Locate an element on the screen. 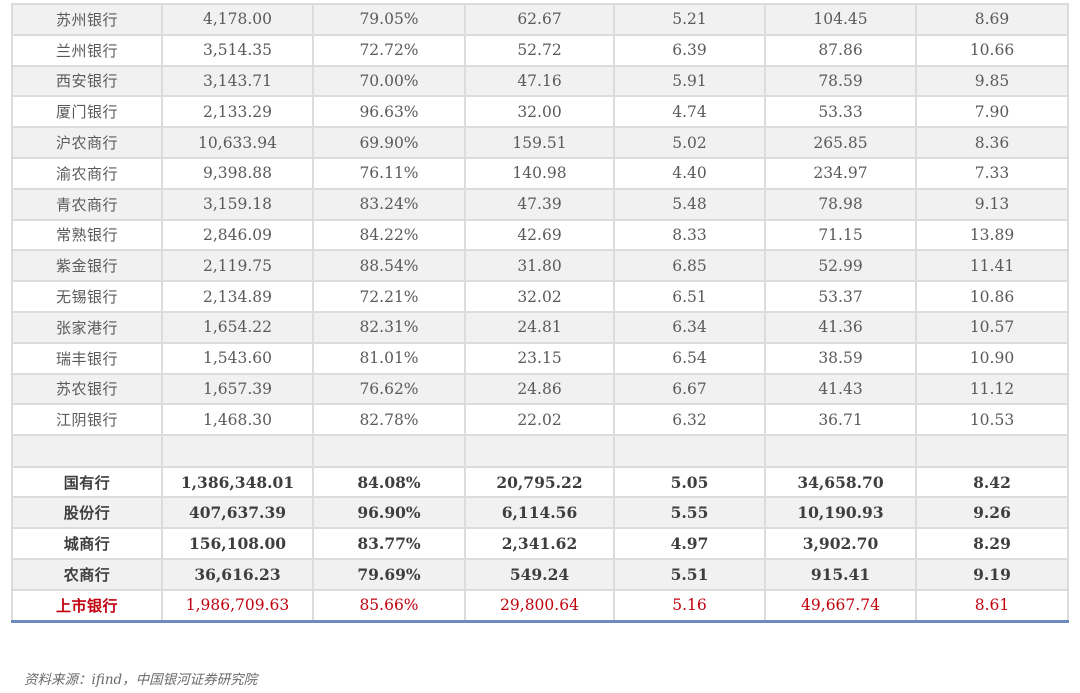  data-cell: 82.31% is located at coordinates (389, 327).